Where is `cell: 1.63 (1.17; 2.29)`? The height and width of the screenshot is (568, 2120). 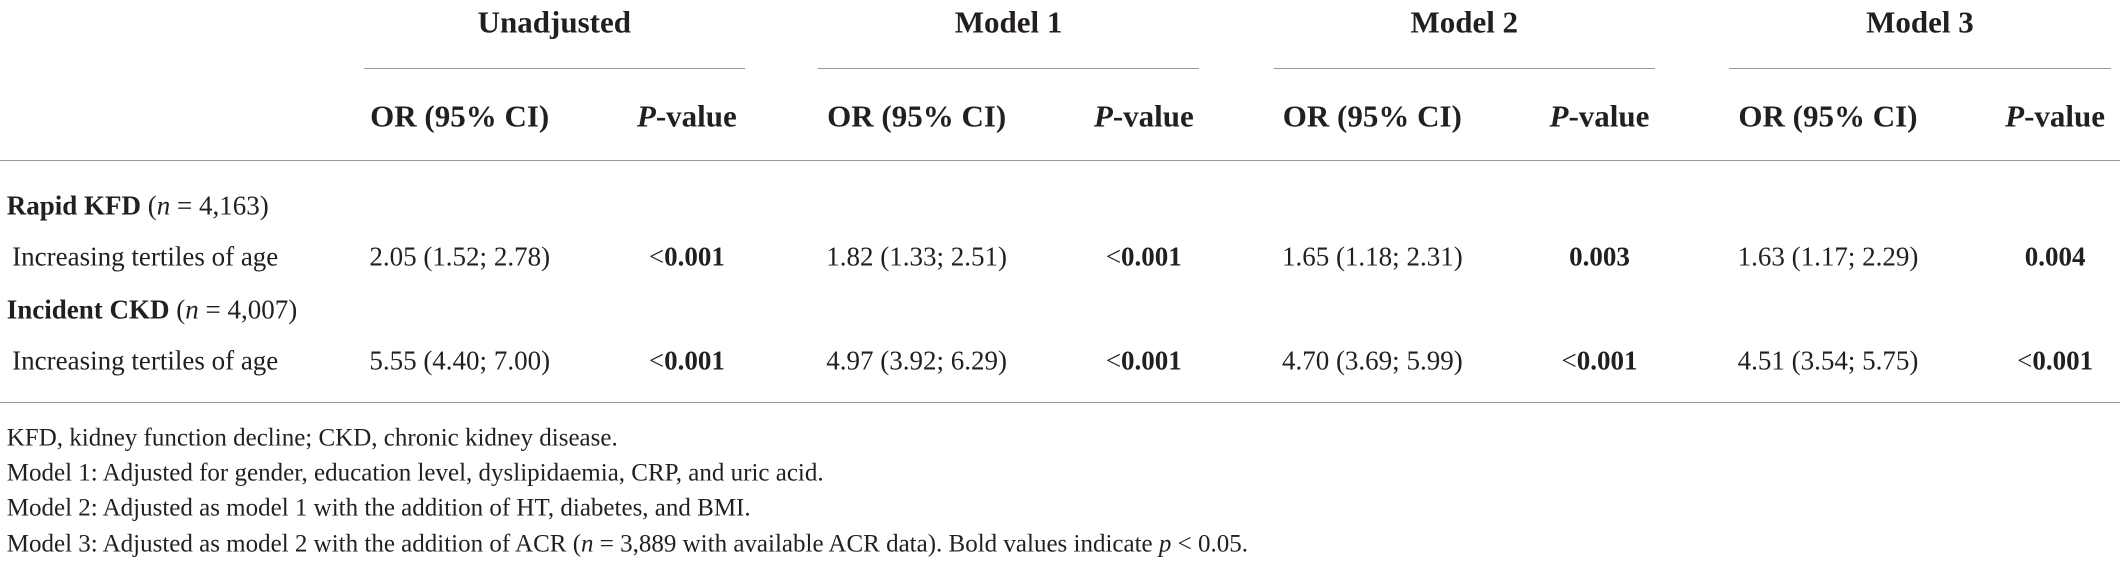 cell: 1.63 (1.17; 2.29) is located at coordinates (1828, 256).